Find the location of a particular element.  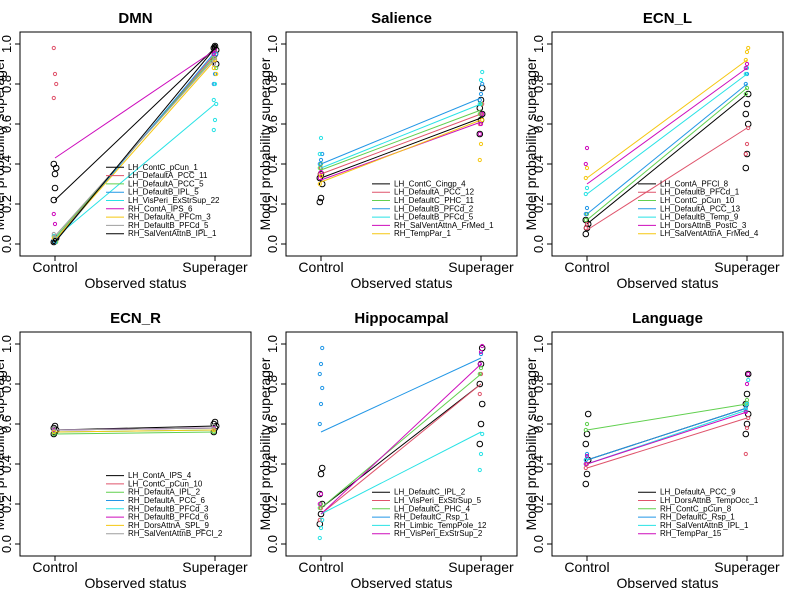

y-tick-label: 0.2 is located at coordinates (7, 204).